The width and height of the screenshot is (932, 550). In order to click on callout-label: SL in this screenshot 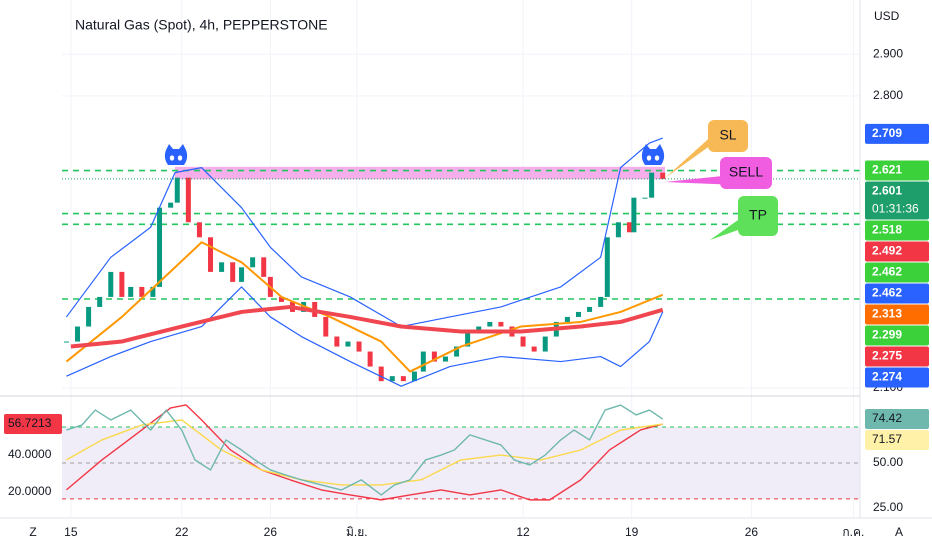, I will do `click(727, 135)`.